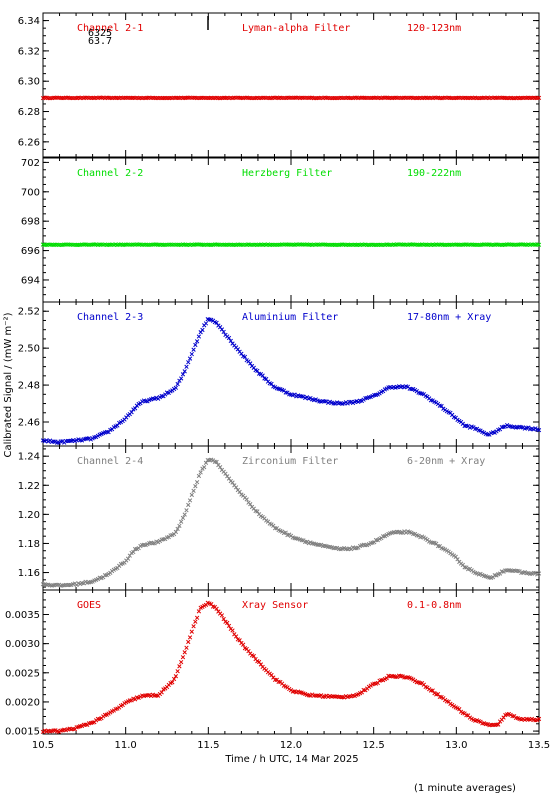 The height and width of the screenshot is (800, 550). I want to click on channel-label: GOES, so click(89, 605).